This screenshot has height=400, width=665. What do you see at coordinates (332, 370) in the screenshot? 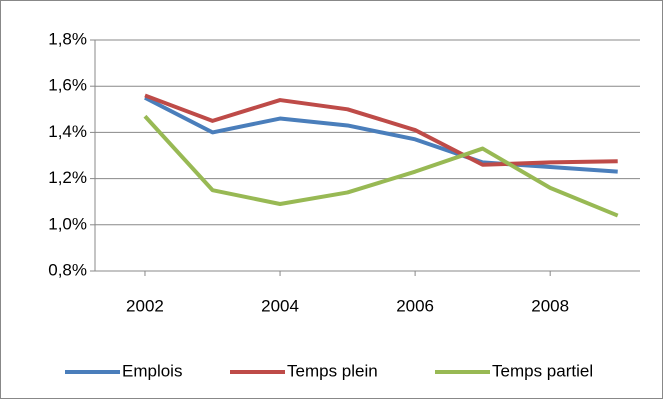
I see `legend-label: Temps plein` at bounding box center [332, 370].